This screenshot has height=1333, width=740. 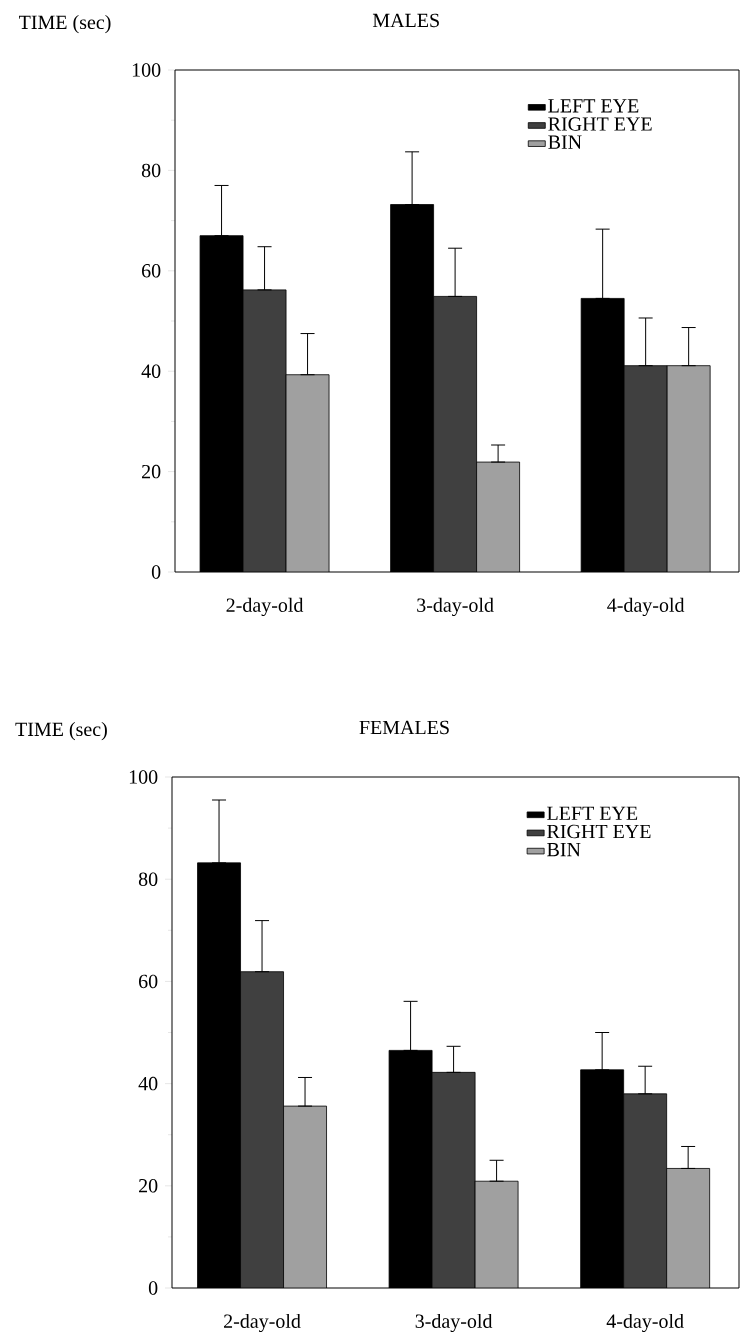 I want to click on chart-title: FEMALES, so click(x=404, y=727).